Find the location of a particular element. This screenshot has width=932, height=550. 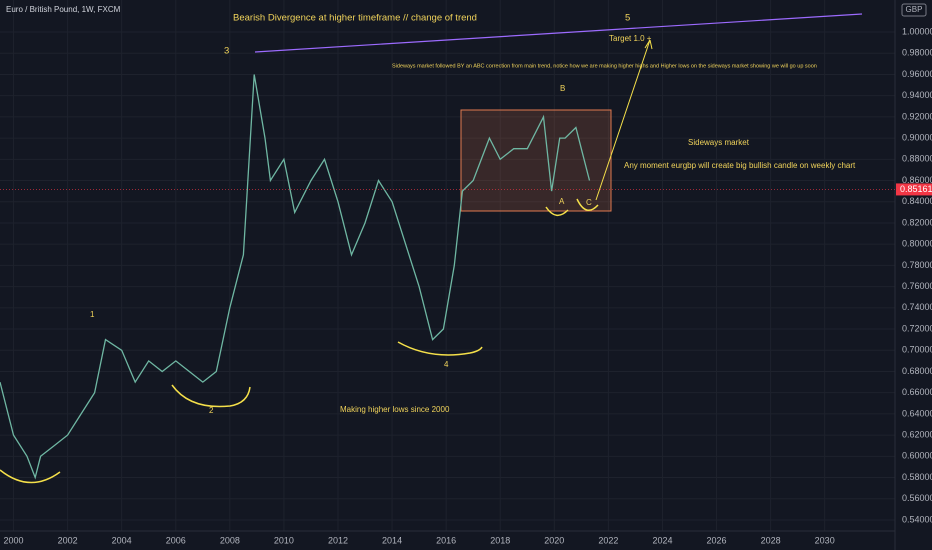

y-tick-label: 0.56000 is located at coordinates (917, 498).